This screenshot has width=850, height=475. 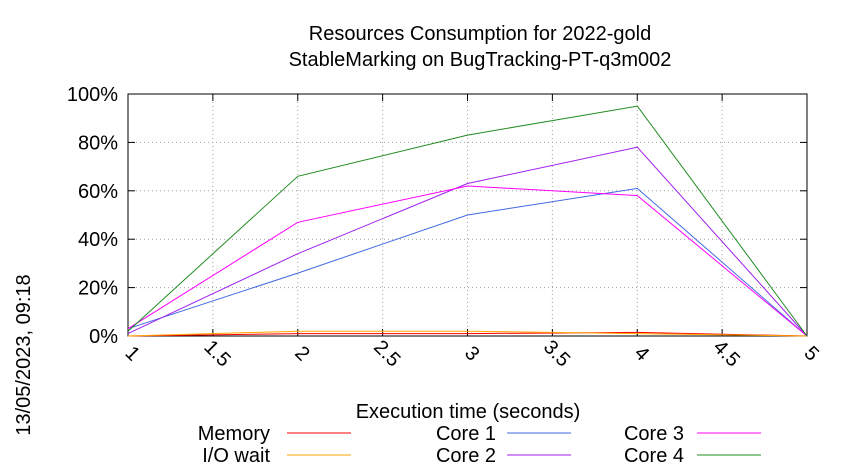 What do you see at coordinates (654, 456) in the screenshot?
I see `legend-label: Core 4` at bounding box center [654, 456].